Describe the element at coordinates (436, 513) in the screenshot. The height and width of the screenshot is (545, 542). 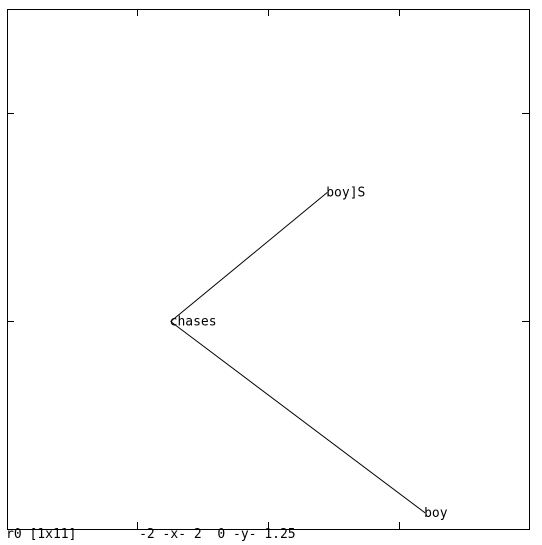
I see `node-label-boy: boy` at that location.